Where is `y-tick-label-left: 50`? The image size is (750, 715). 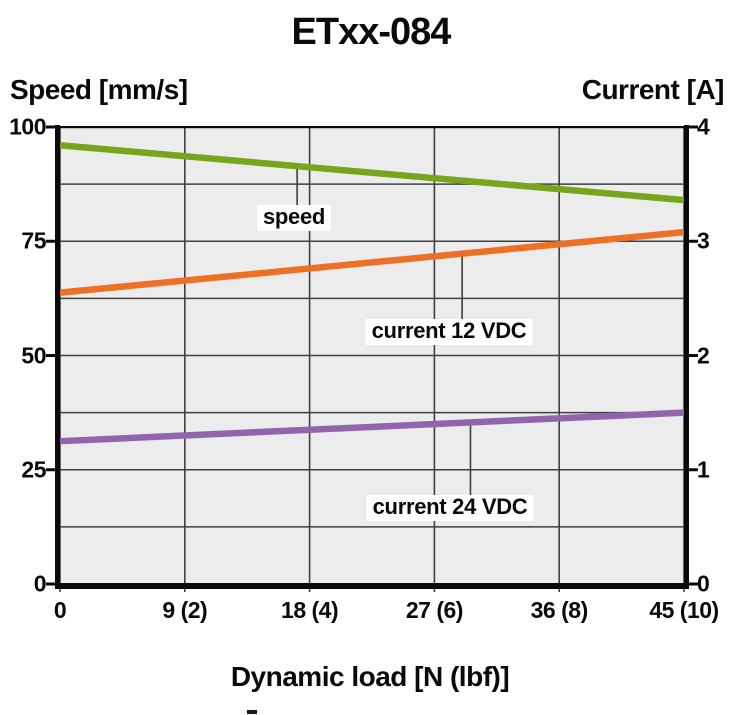 y-tick-label-left: 50 is located at coordinates (33, 355).